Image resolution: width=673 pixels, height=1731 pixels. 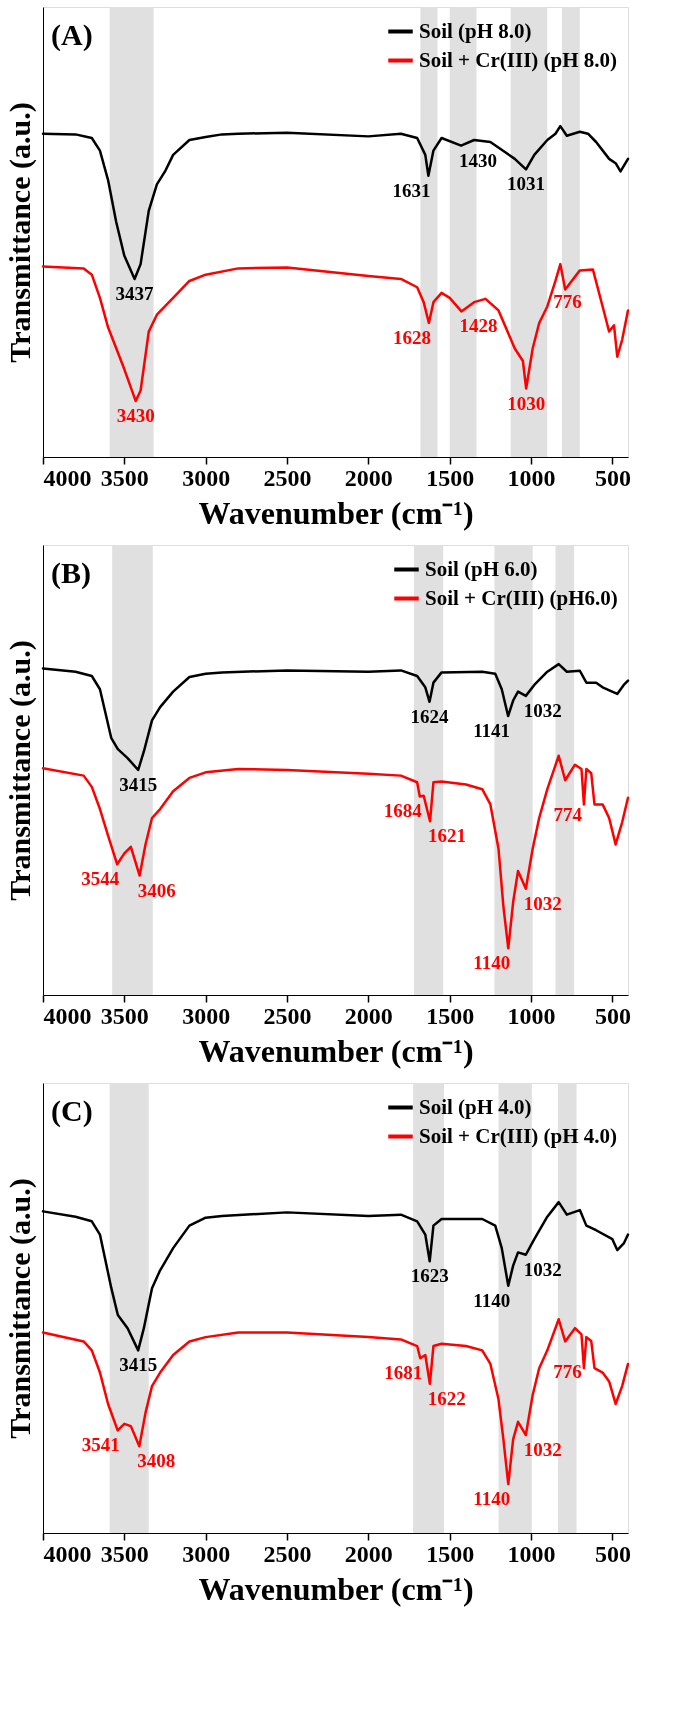 I want to click on annotation: 3437, so click(x=135, y=293).